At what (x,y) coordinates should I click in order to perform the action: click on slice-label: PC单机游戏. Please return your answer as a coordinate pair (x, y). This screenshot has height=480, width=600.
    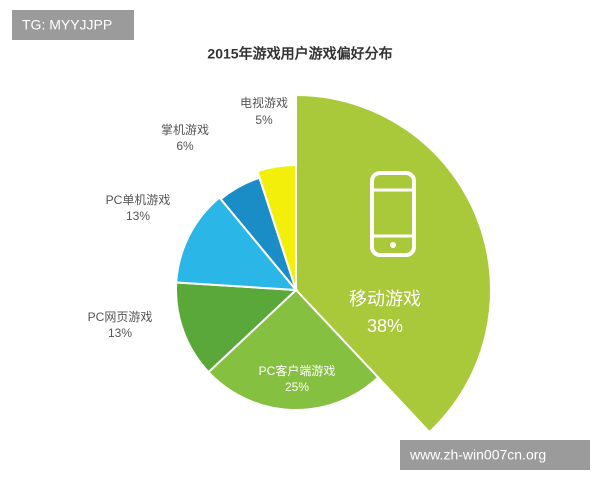
    Looking at the image, I should click on (138, 200).